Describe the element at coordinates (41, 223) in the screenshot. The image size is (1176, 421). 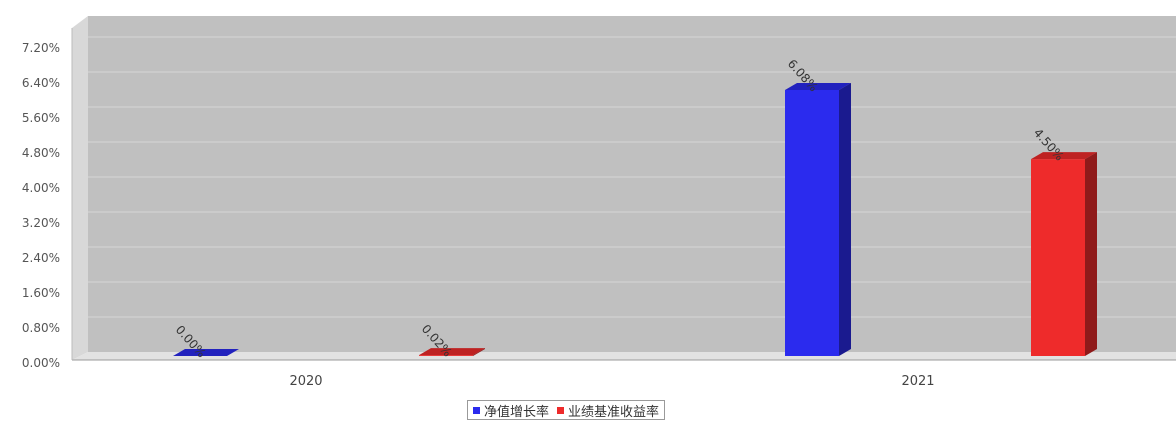
I see `y-tick-label: 3.20%` at that location.